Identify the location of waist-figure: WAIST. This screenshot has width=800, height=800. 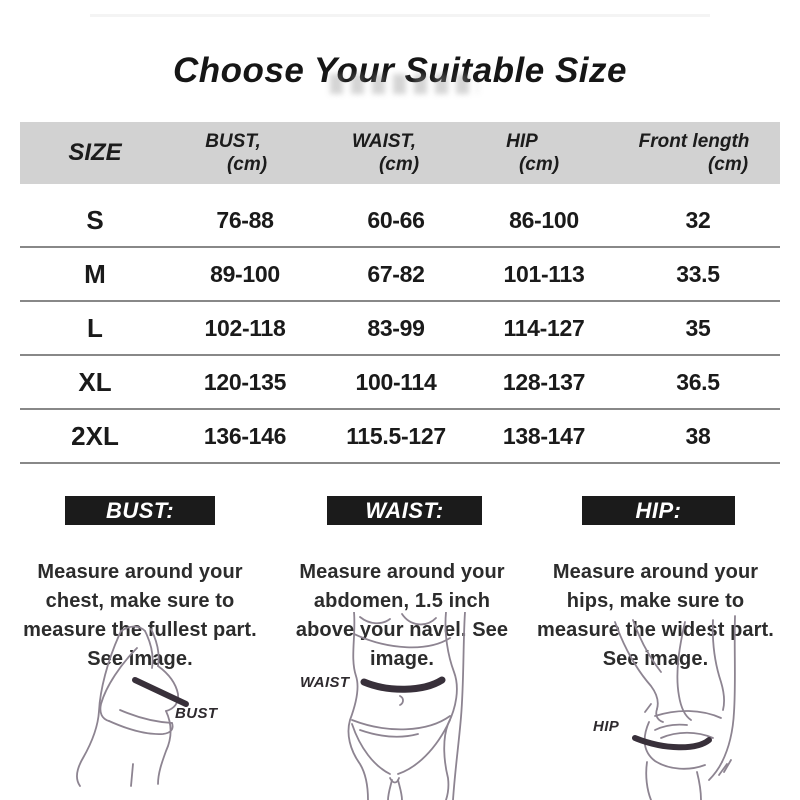
(384, 706).